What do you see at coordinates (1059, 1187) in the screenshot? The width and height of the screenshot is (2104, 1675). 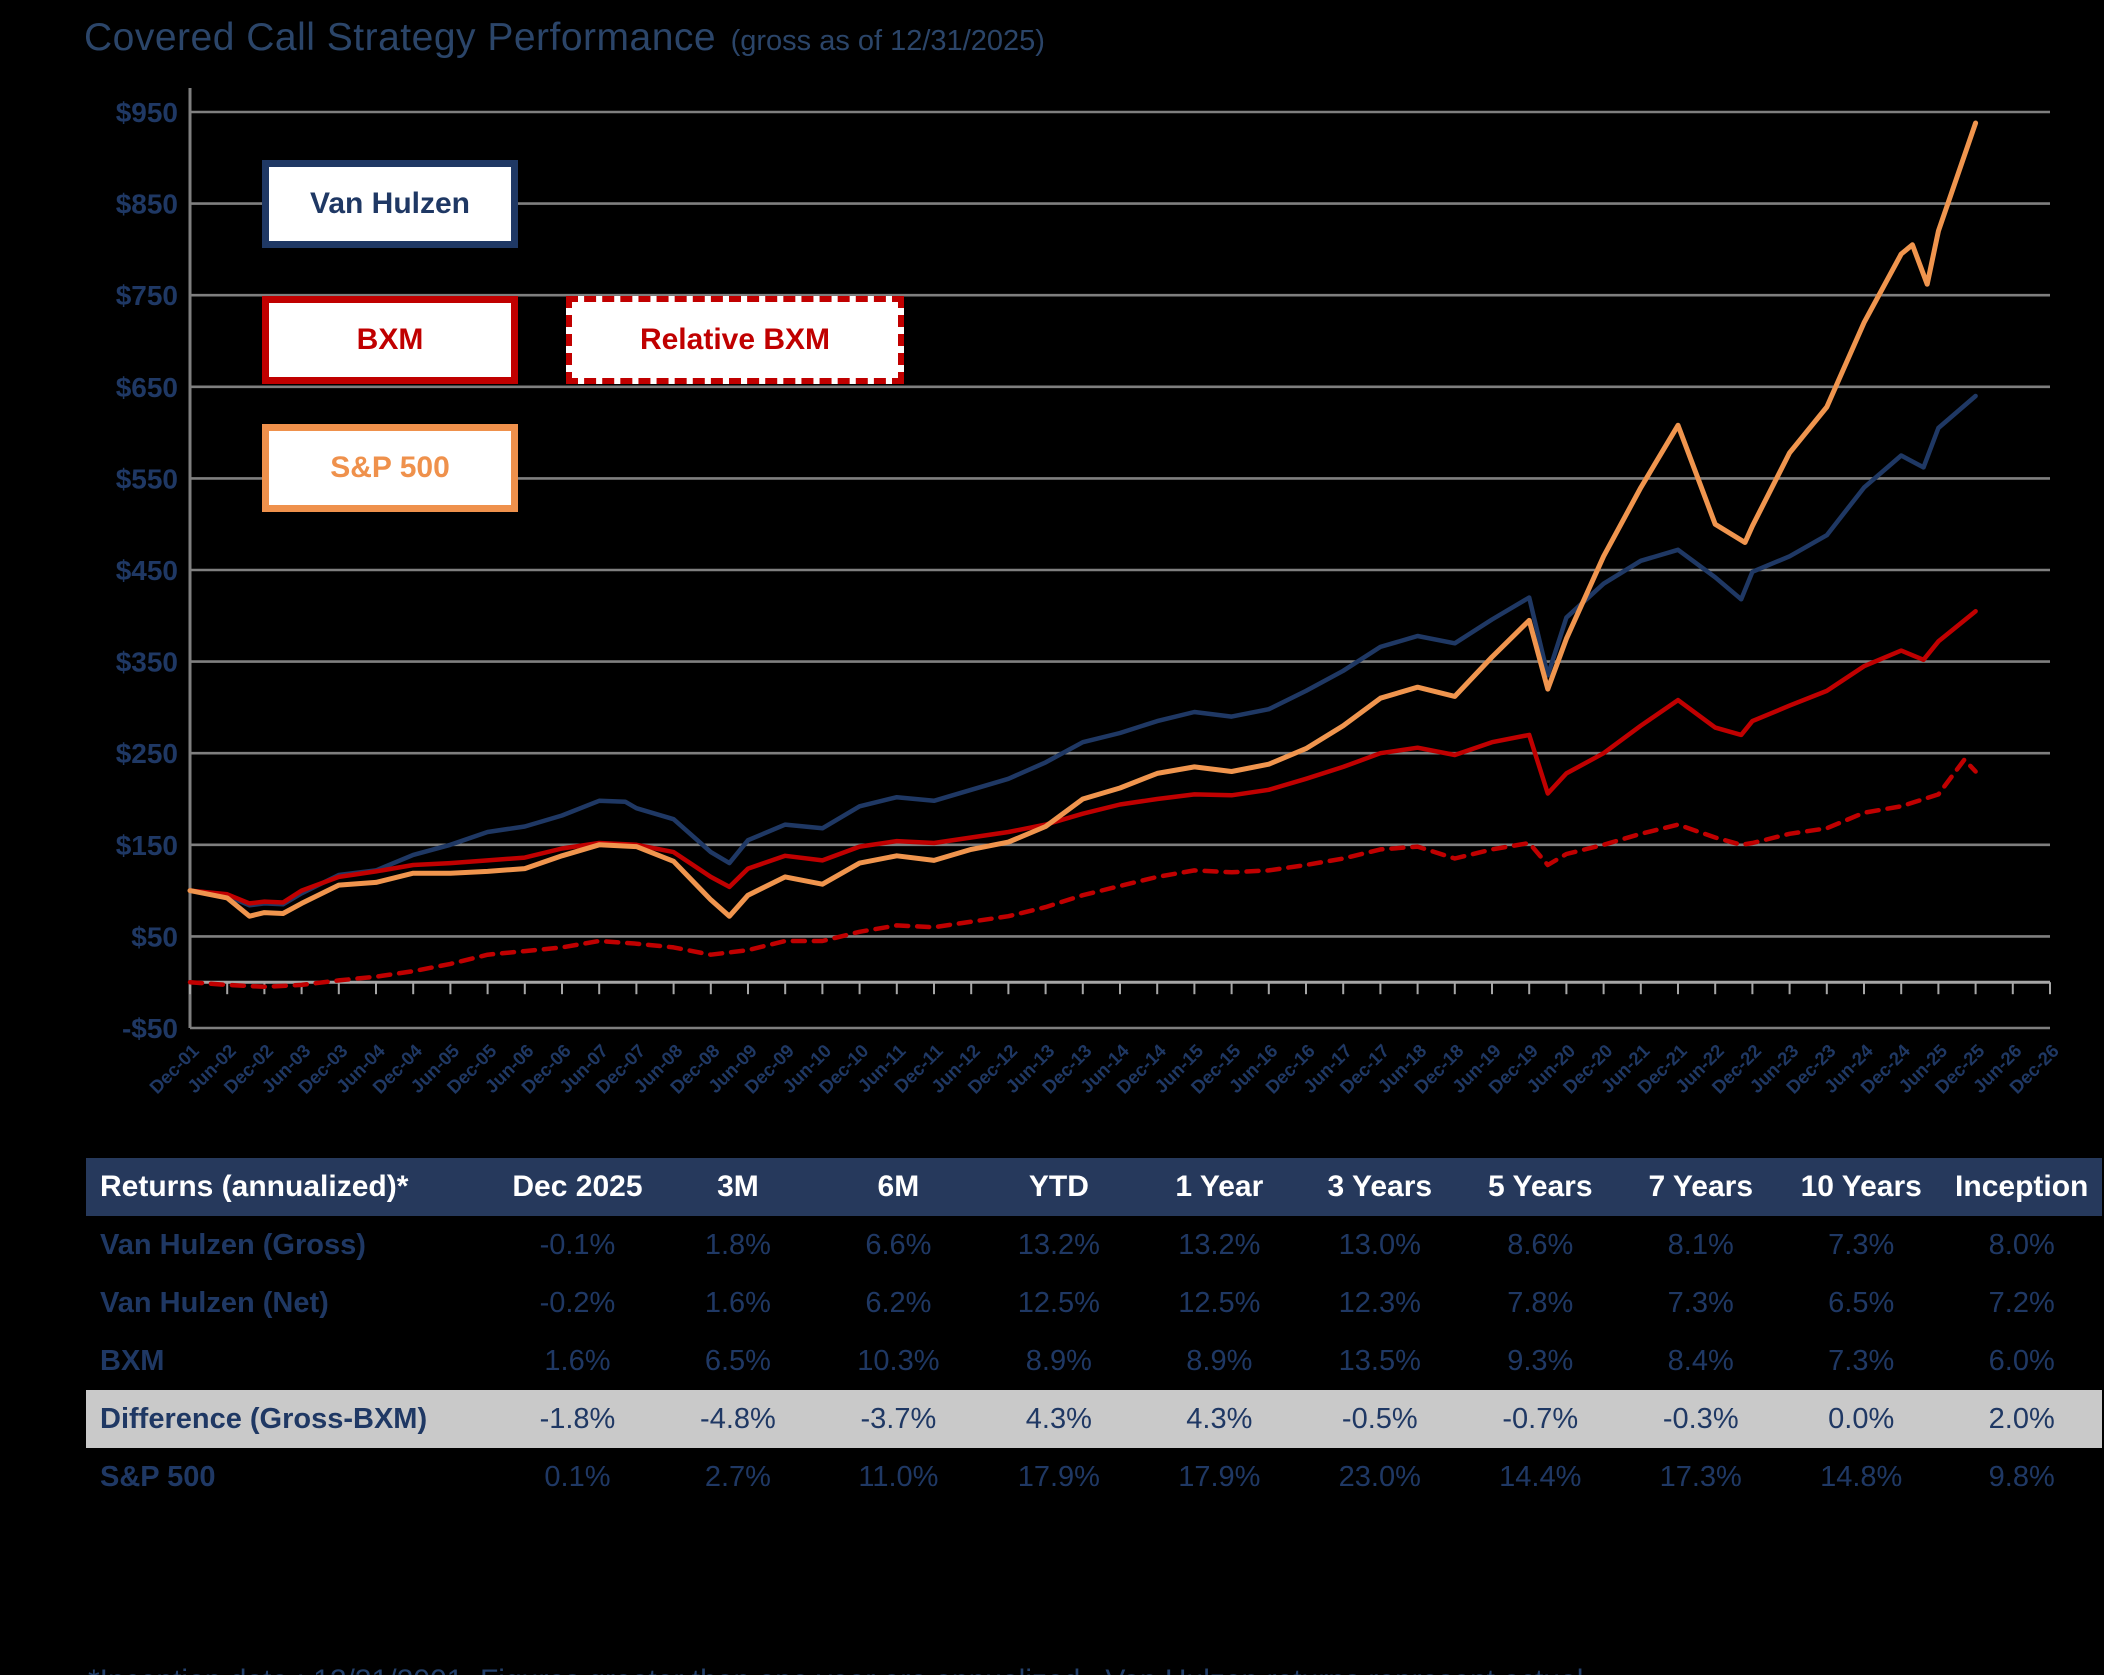 I see `column-header: YTD` at bounding box center [1059, 1187].